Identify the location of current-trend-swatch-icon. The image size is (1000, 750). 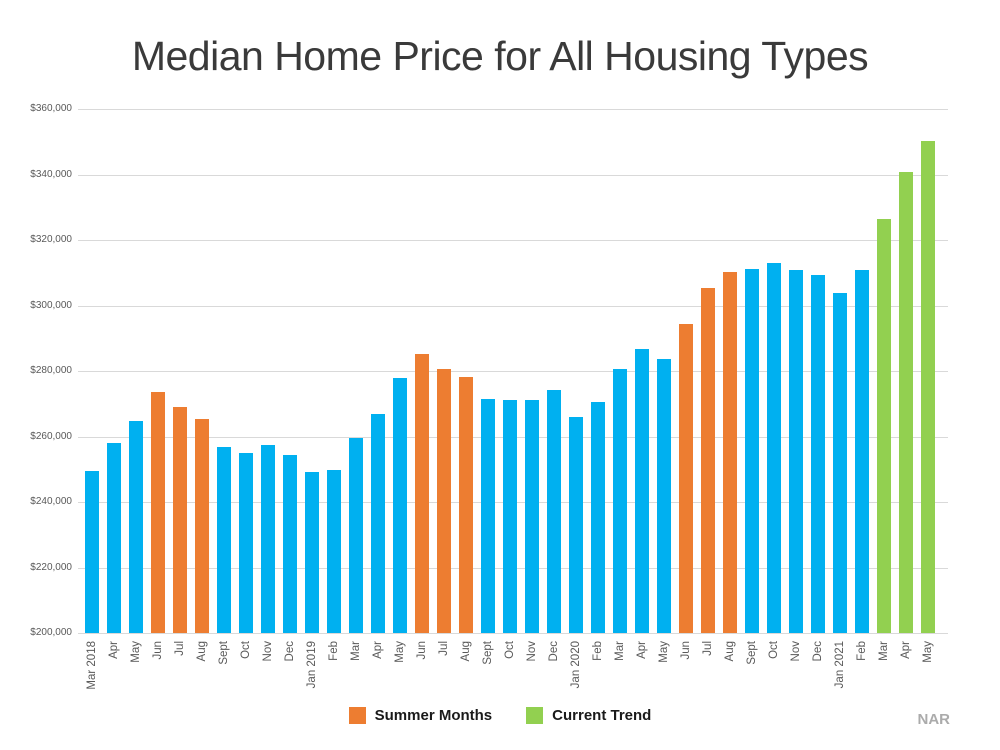
(535, 715).